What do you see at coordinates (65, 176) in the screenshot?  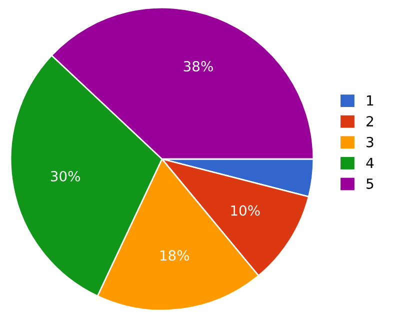 I see `data-label: 30%` at bounding box center [65, 176].